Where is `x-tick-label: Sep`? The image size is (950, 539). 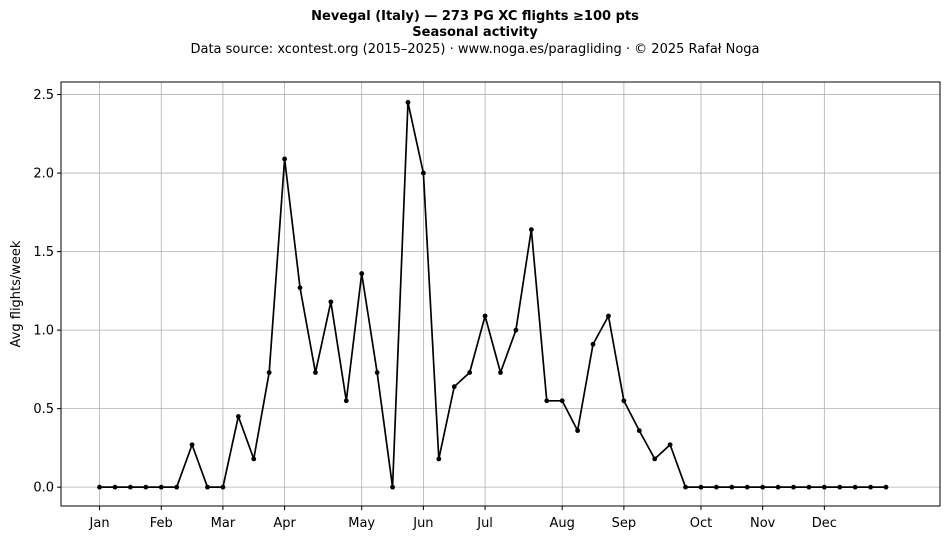 x-tick-label: Sep is located at coordinates (624, 523).